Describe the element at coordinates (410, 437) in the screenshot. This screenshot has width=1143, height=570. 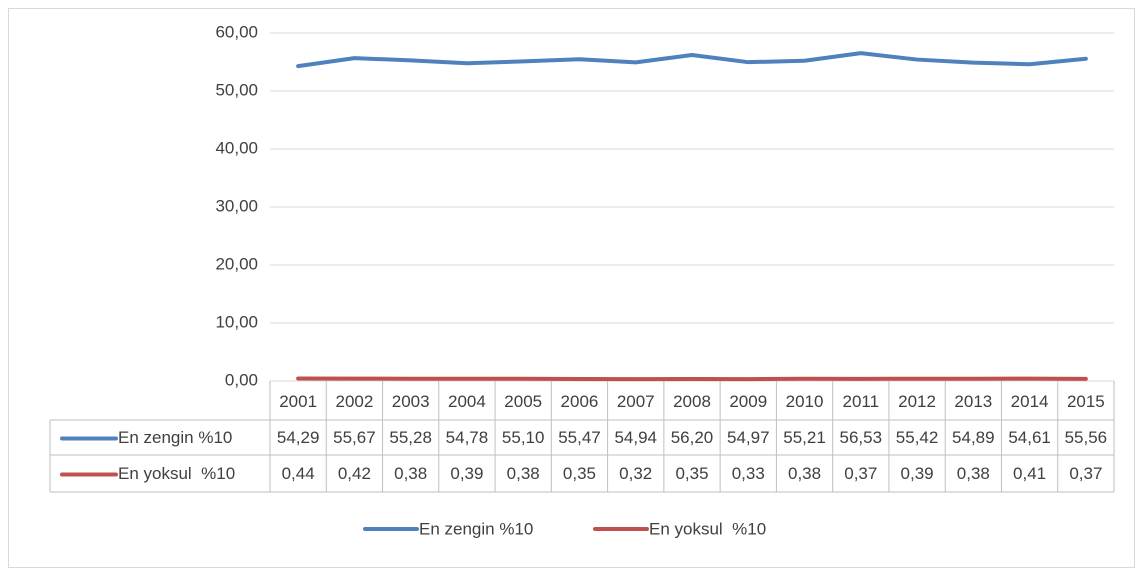
I see `table-cell: 55,28` at that location.